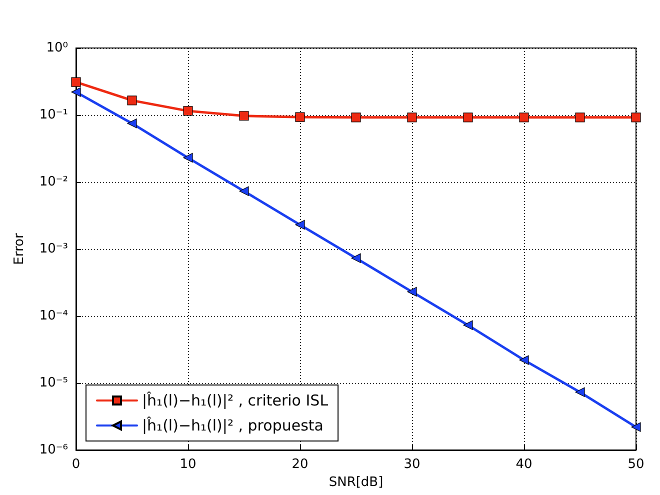 Image resolution: width=660 pixels, height=495 pixels. Describe the element at coordinates (233, 425) in the screenshot. I see `legend-label: |ĥ₁(l)−h₁(l)|² , propuesta` at that location.